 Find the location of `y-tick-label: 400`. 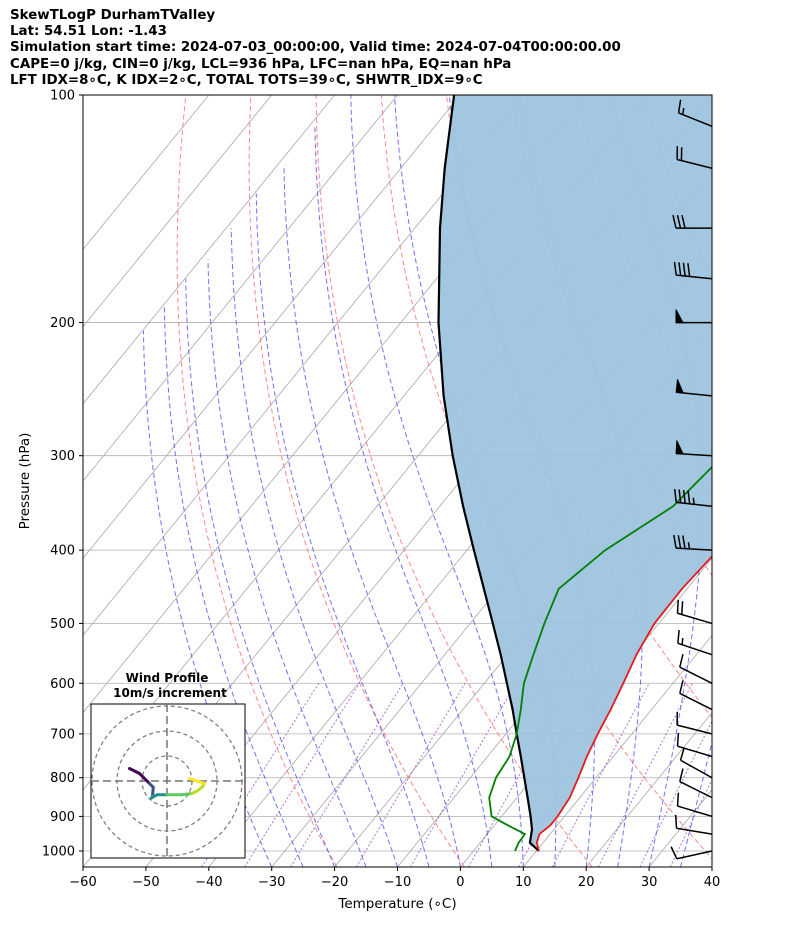

y-tick-label: 400 is located at coordinates (62, 551).